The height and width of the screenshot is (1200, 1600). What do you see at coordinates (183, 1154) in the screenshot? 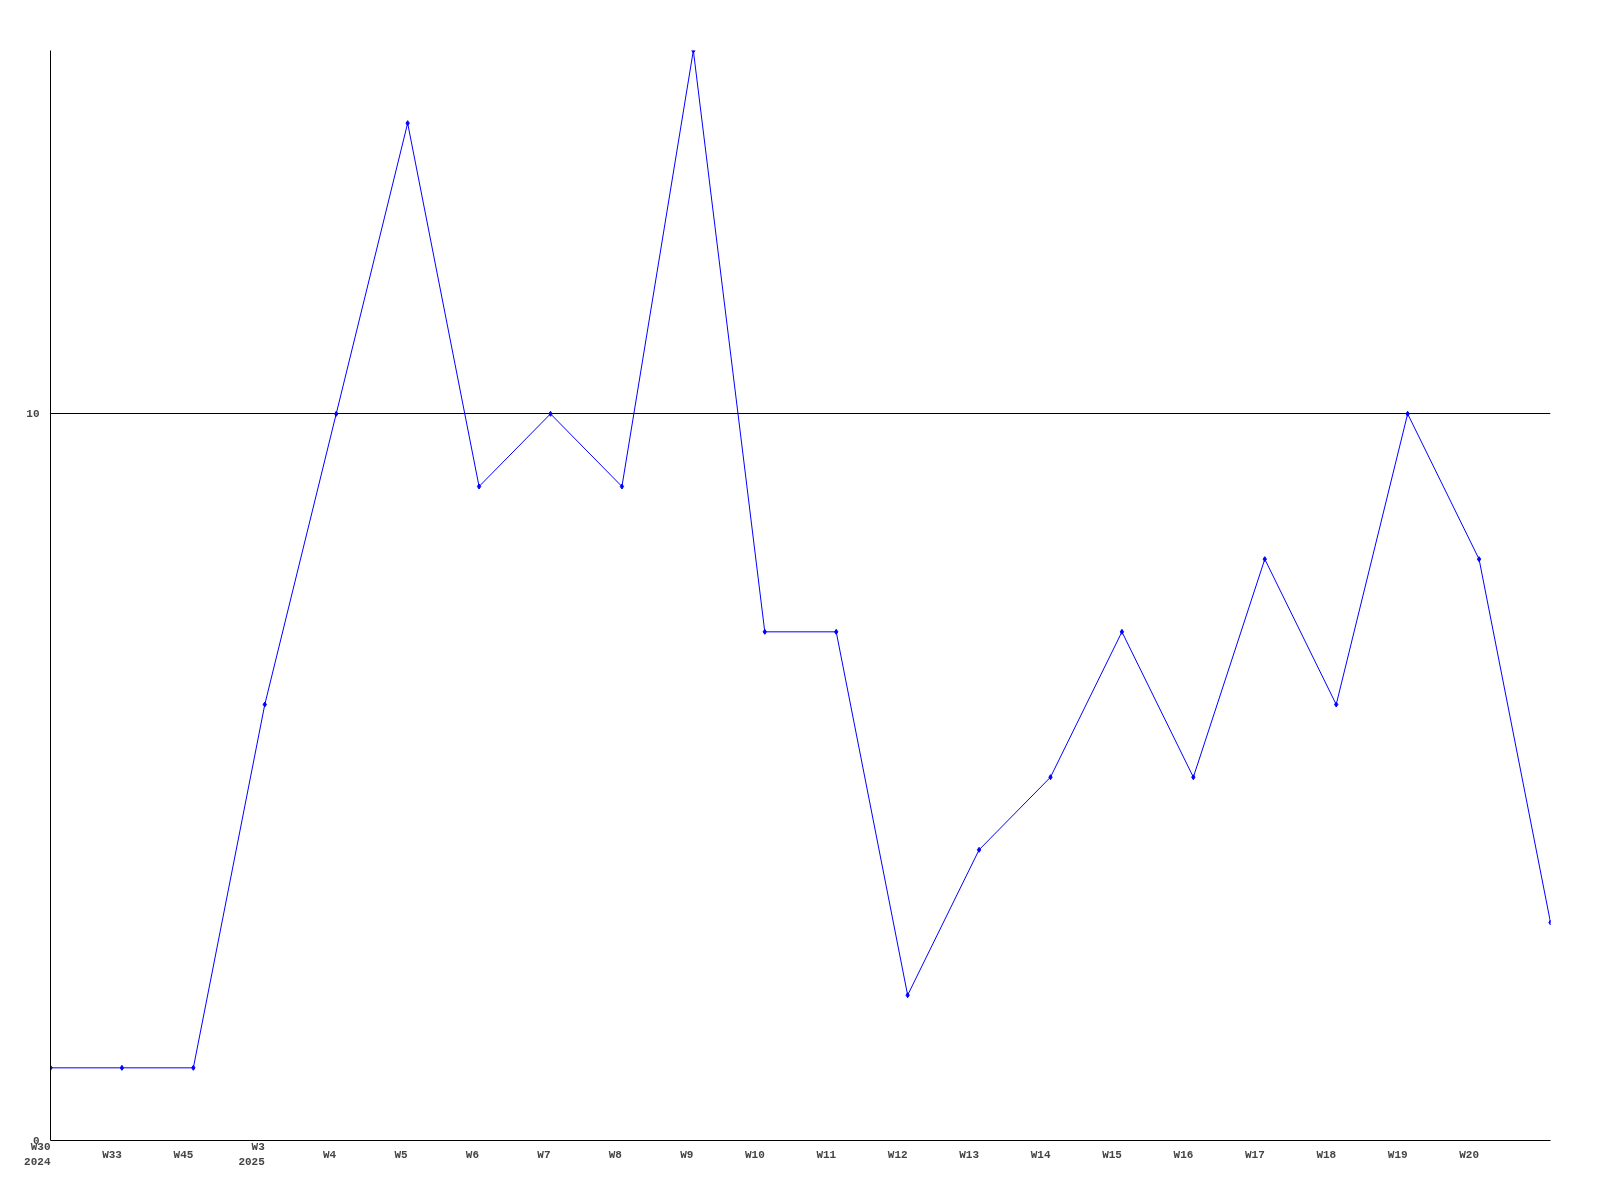
I see `x-tick-label: W45` at bounding box center [183, 1154].